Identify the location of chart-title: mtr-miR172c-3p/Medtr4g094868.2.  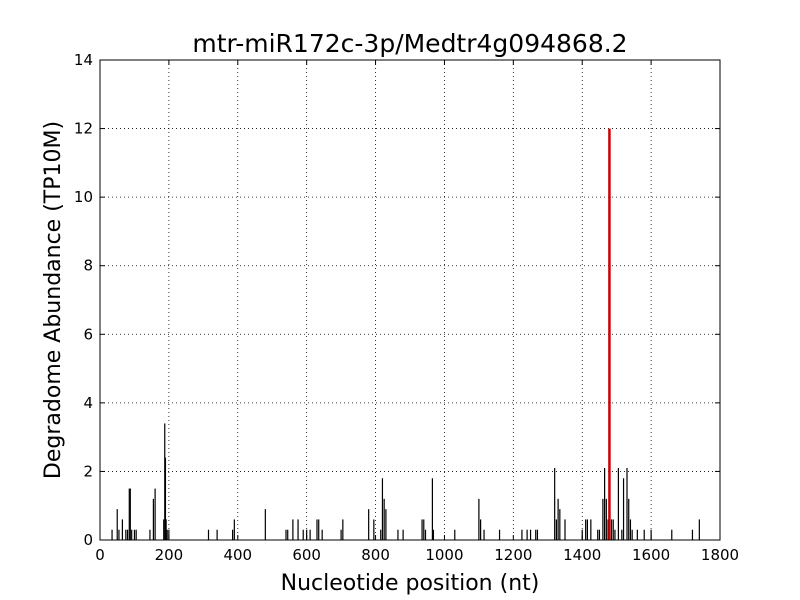
(409, 43).